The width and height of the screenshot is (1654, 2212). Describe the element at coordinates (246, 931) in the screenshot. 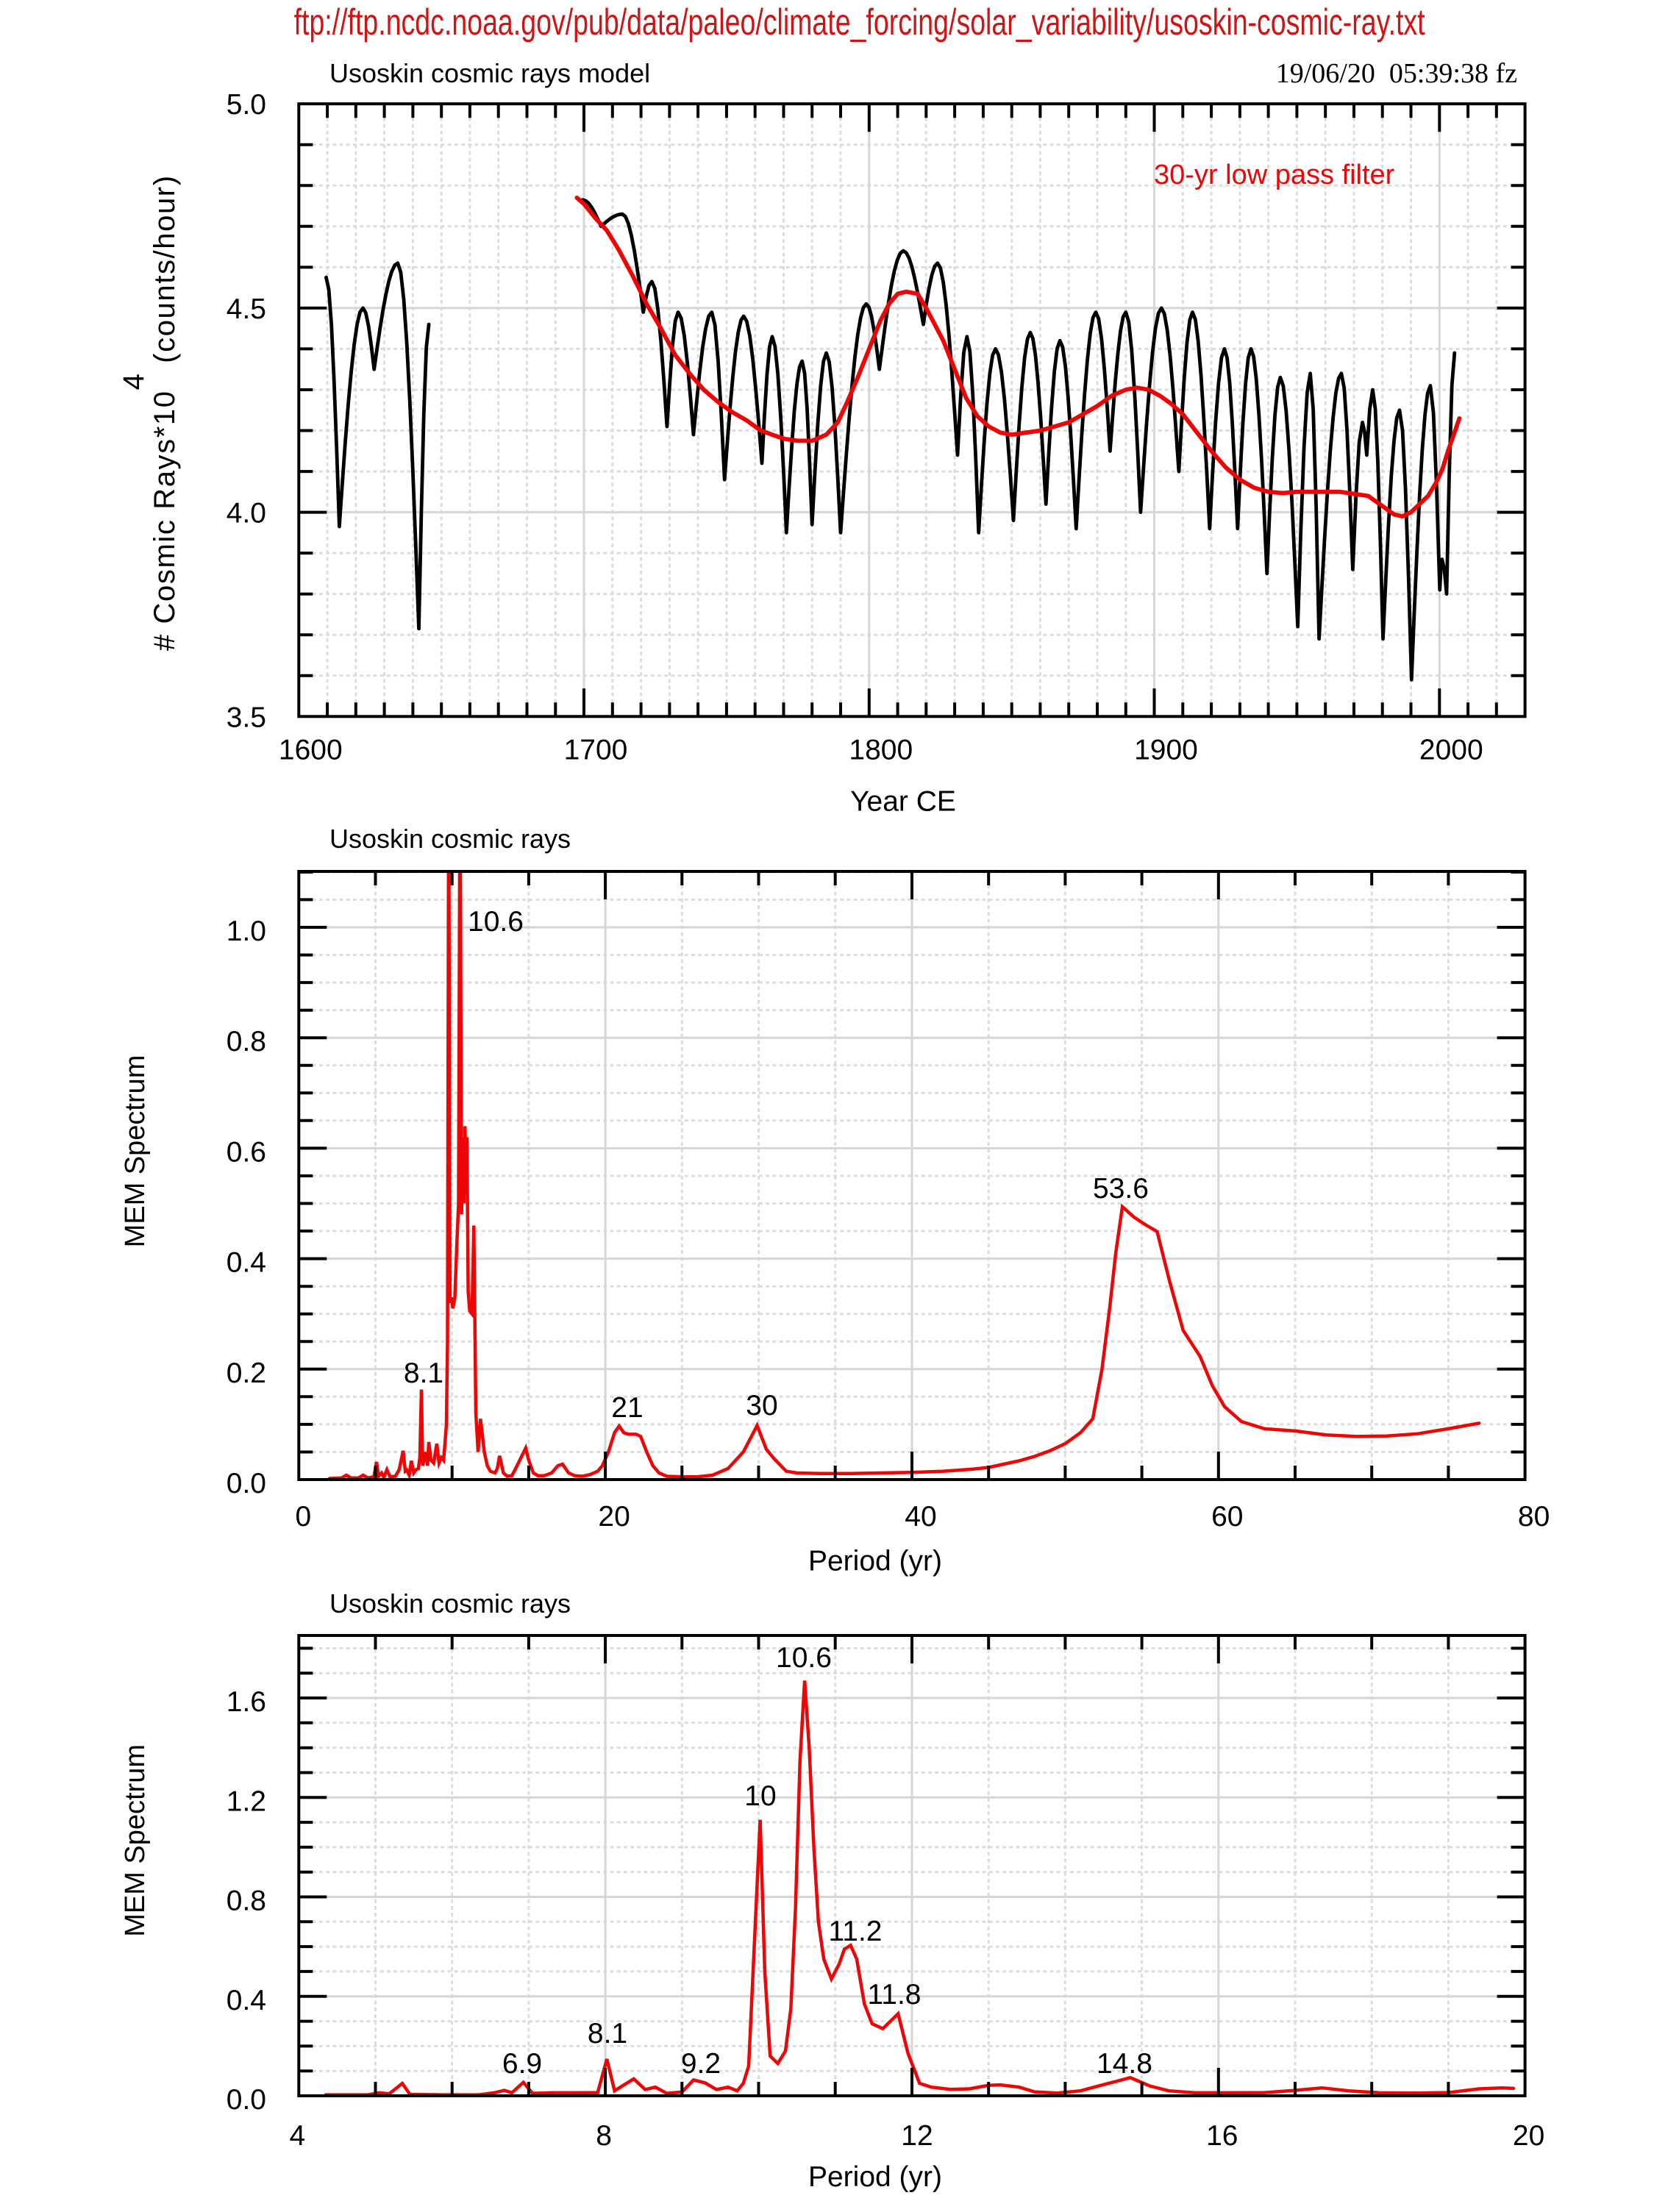

I see `svg-text: 1.0` at that location.